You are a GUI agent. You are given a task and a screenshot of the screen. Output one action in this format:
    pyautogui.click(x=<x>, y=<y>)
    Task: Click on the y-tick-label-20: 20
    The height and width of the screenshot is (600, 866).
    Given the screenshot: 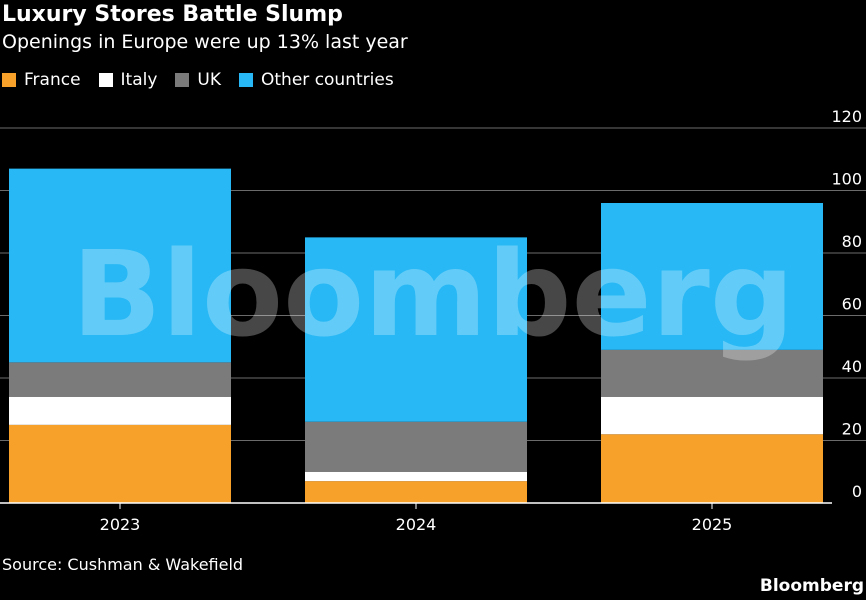 What is the action you would take?
    pyautogui.click(x=852, y=429)
    